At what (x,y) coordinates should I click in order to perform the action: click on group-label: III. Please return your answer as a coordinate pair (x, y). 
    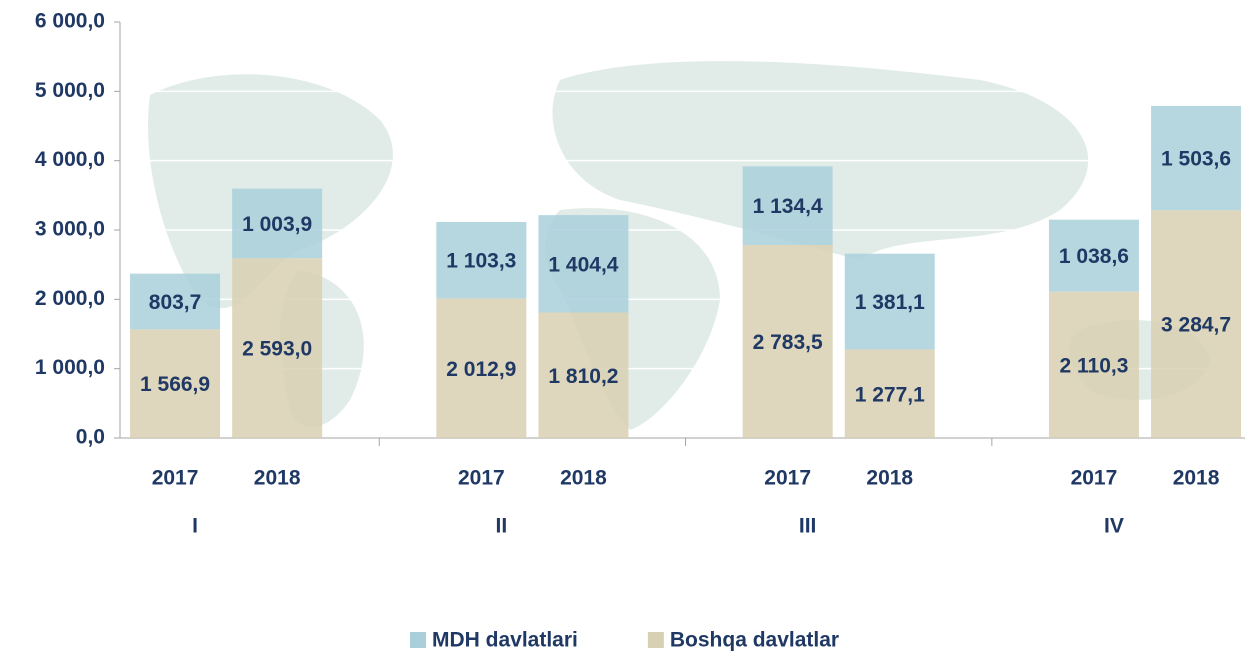
    Looking at the image, I should click on (808, 526).